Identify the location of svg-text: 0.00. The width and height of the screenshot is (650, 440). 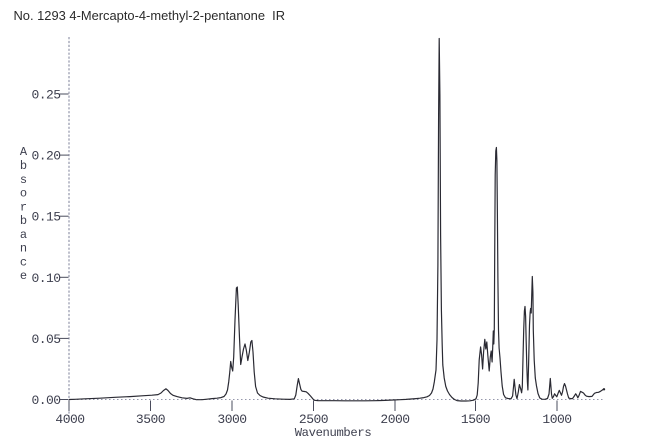
(45, 400).